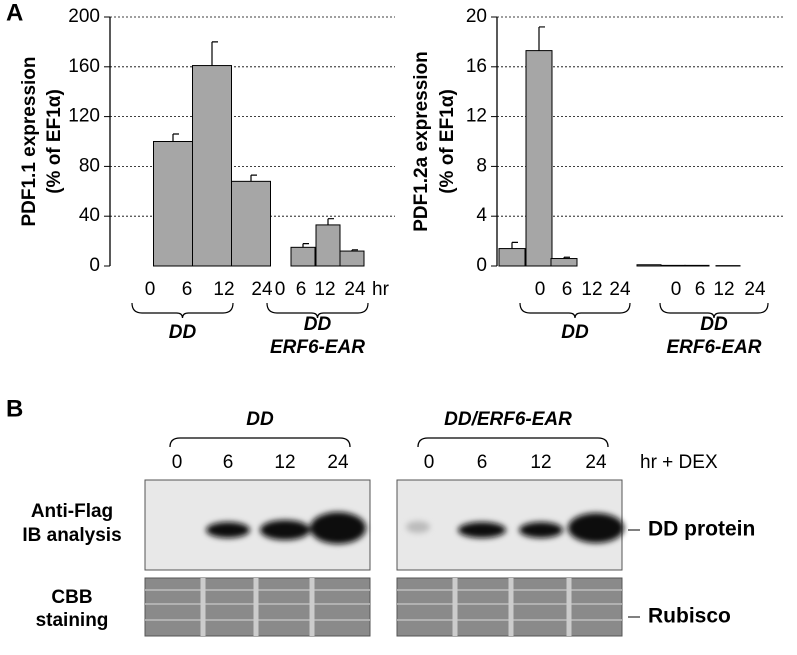  Describe the element at coordinates (84, 16) in the screenshot. I see `y-tick-label: 200` at that location.